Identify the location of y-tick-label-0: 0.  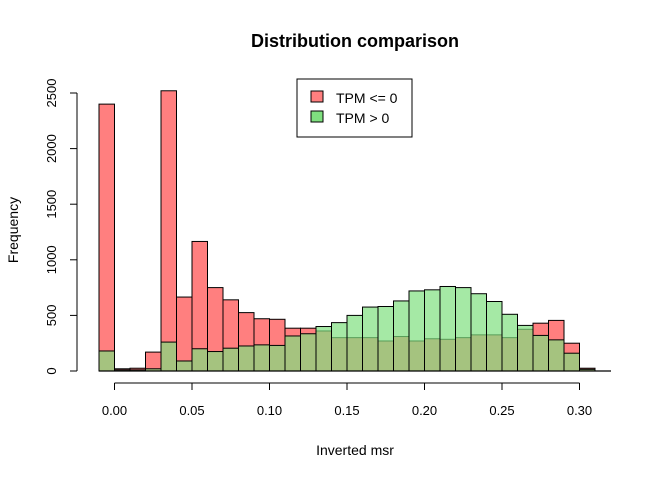
(51, 370).